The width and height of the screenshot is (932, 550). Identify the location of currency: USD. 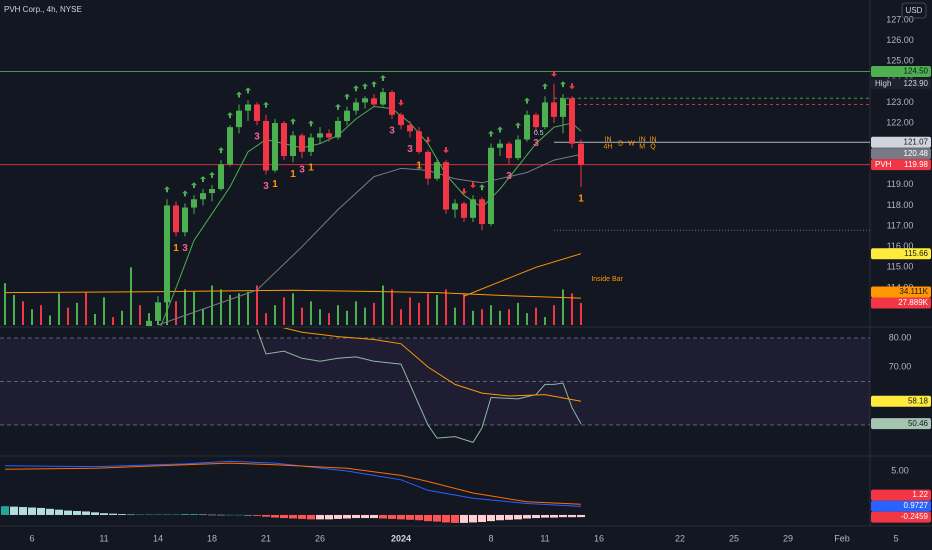
(914, 10).